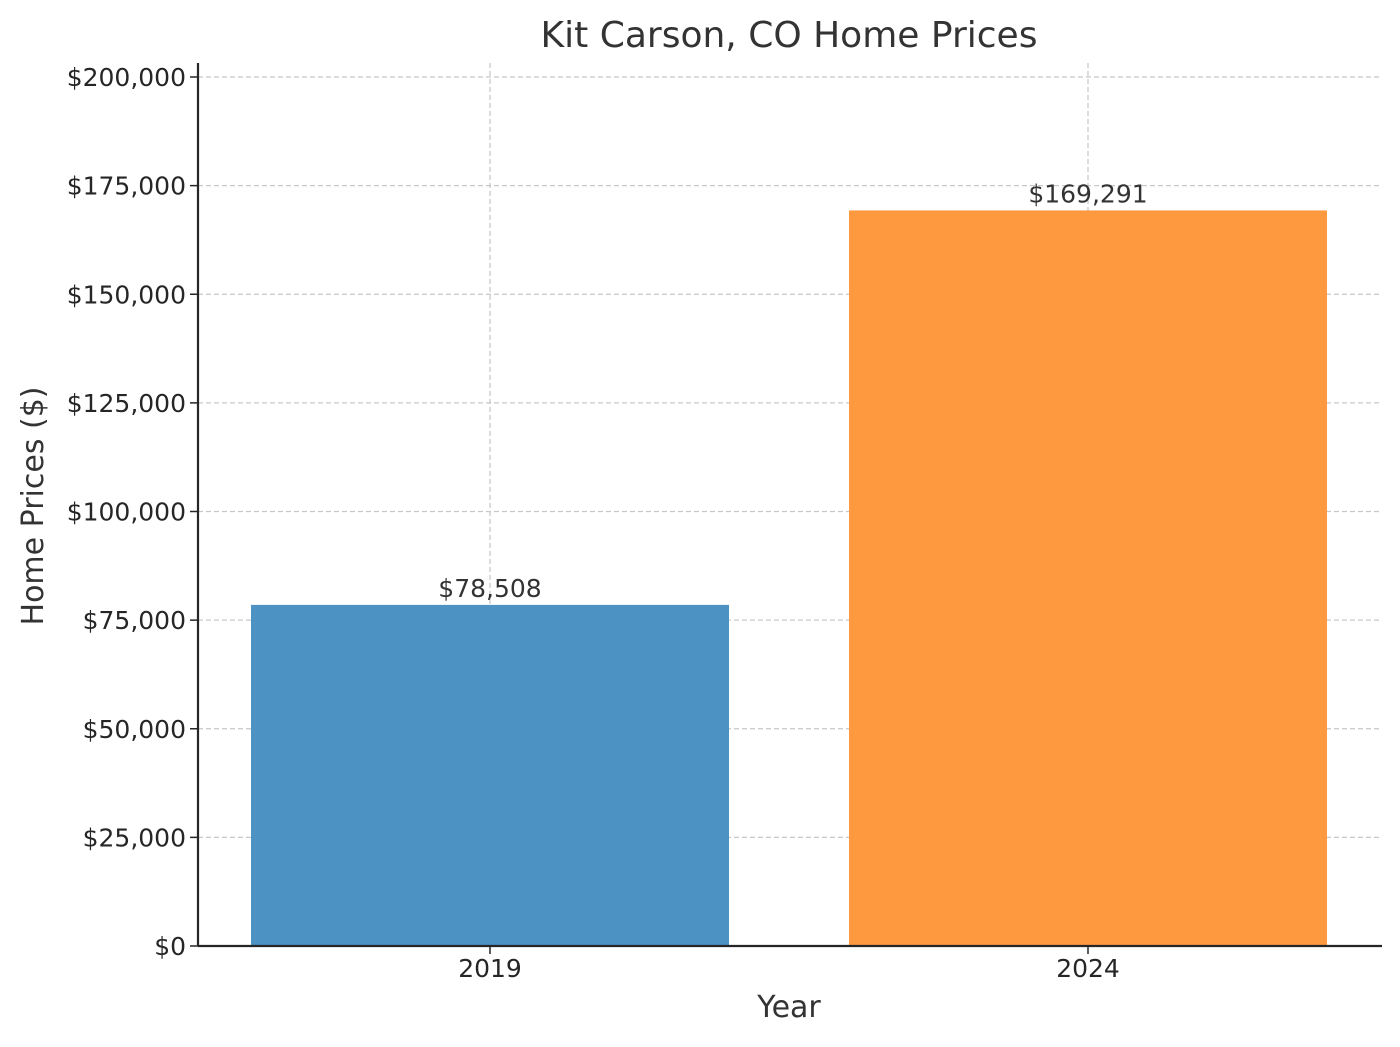 This screenshot has height=1047, width=1400. I want to click on bar-value-label: $78,508, so click(489, 588).